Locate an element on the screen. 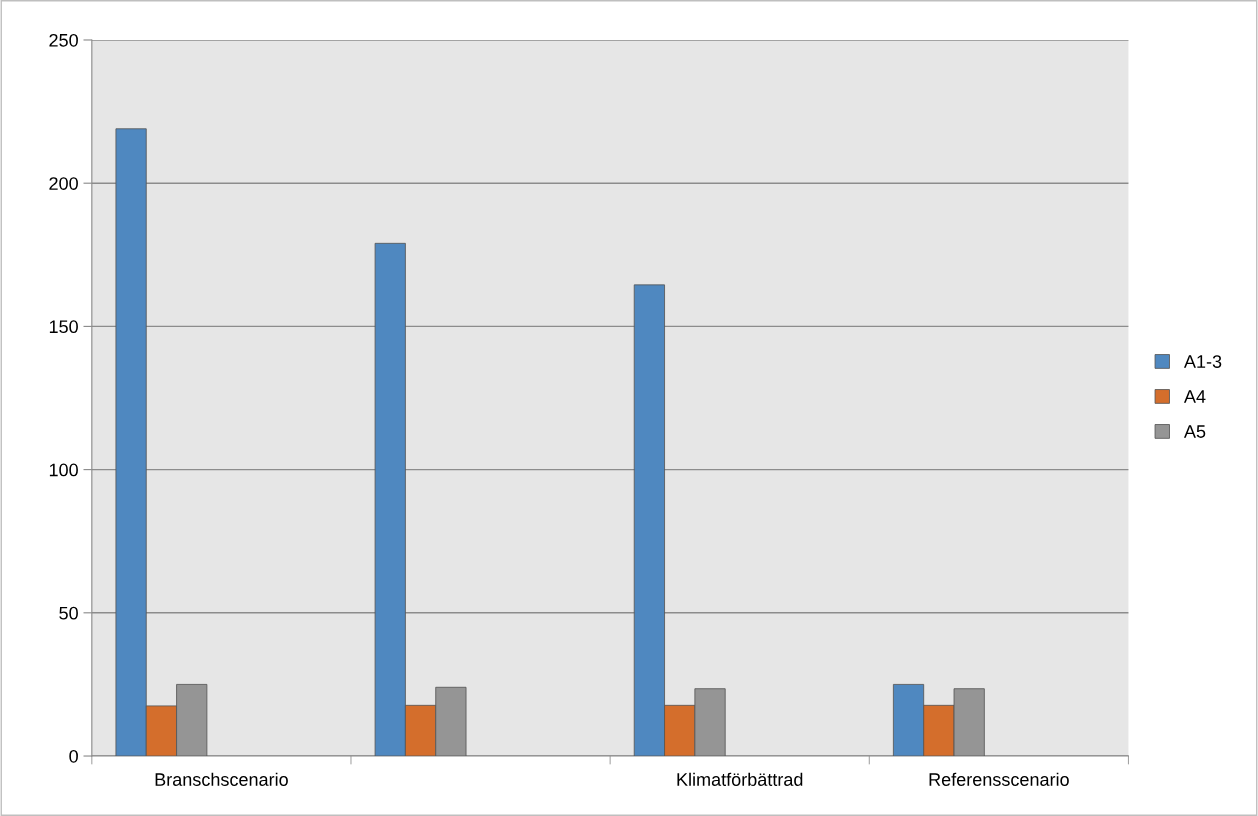  y-tick-label: 100 is located at coordinates (63, 470).